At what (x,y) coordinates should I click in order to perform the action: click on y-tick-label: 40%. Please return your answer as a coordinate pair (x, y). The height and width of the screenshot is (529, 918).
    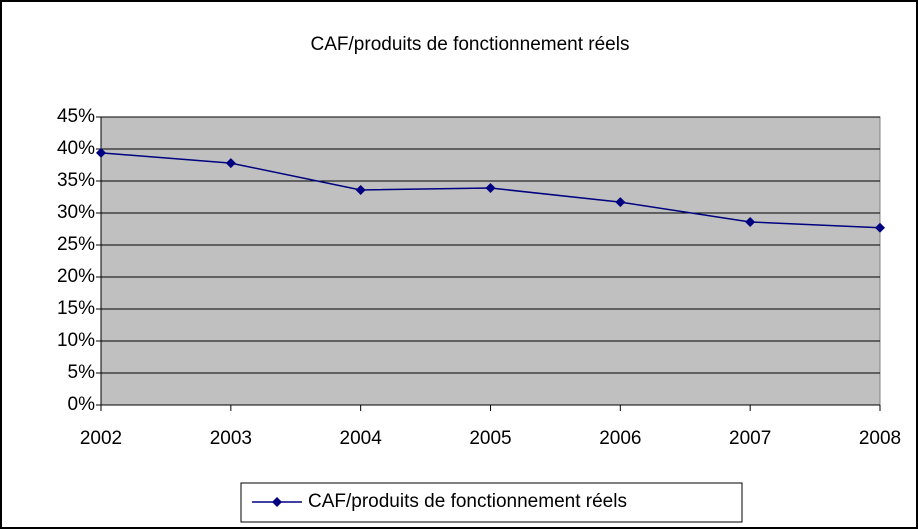
    Looking at the image, I should click on (76, 148).